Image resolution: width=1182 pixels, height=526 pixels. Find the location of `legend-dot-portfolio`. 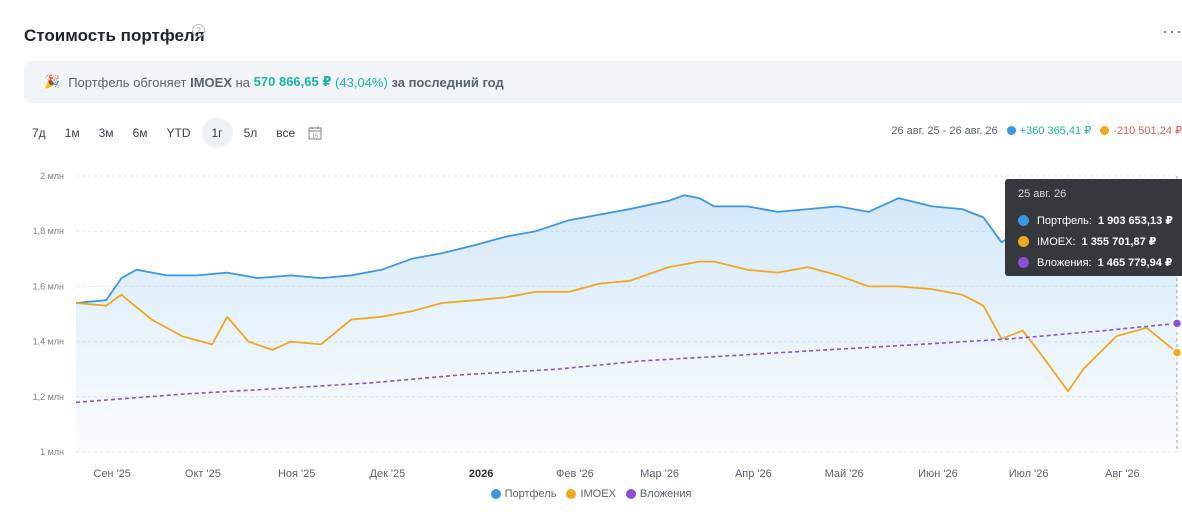

legend-dot-portfolio is located at coordinates (495, 494).